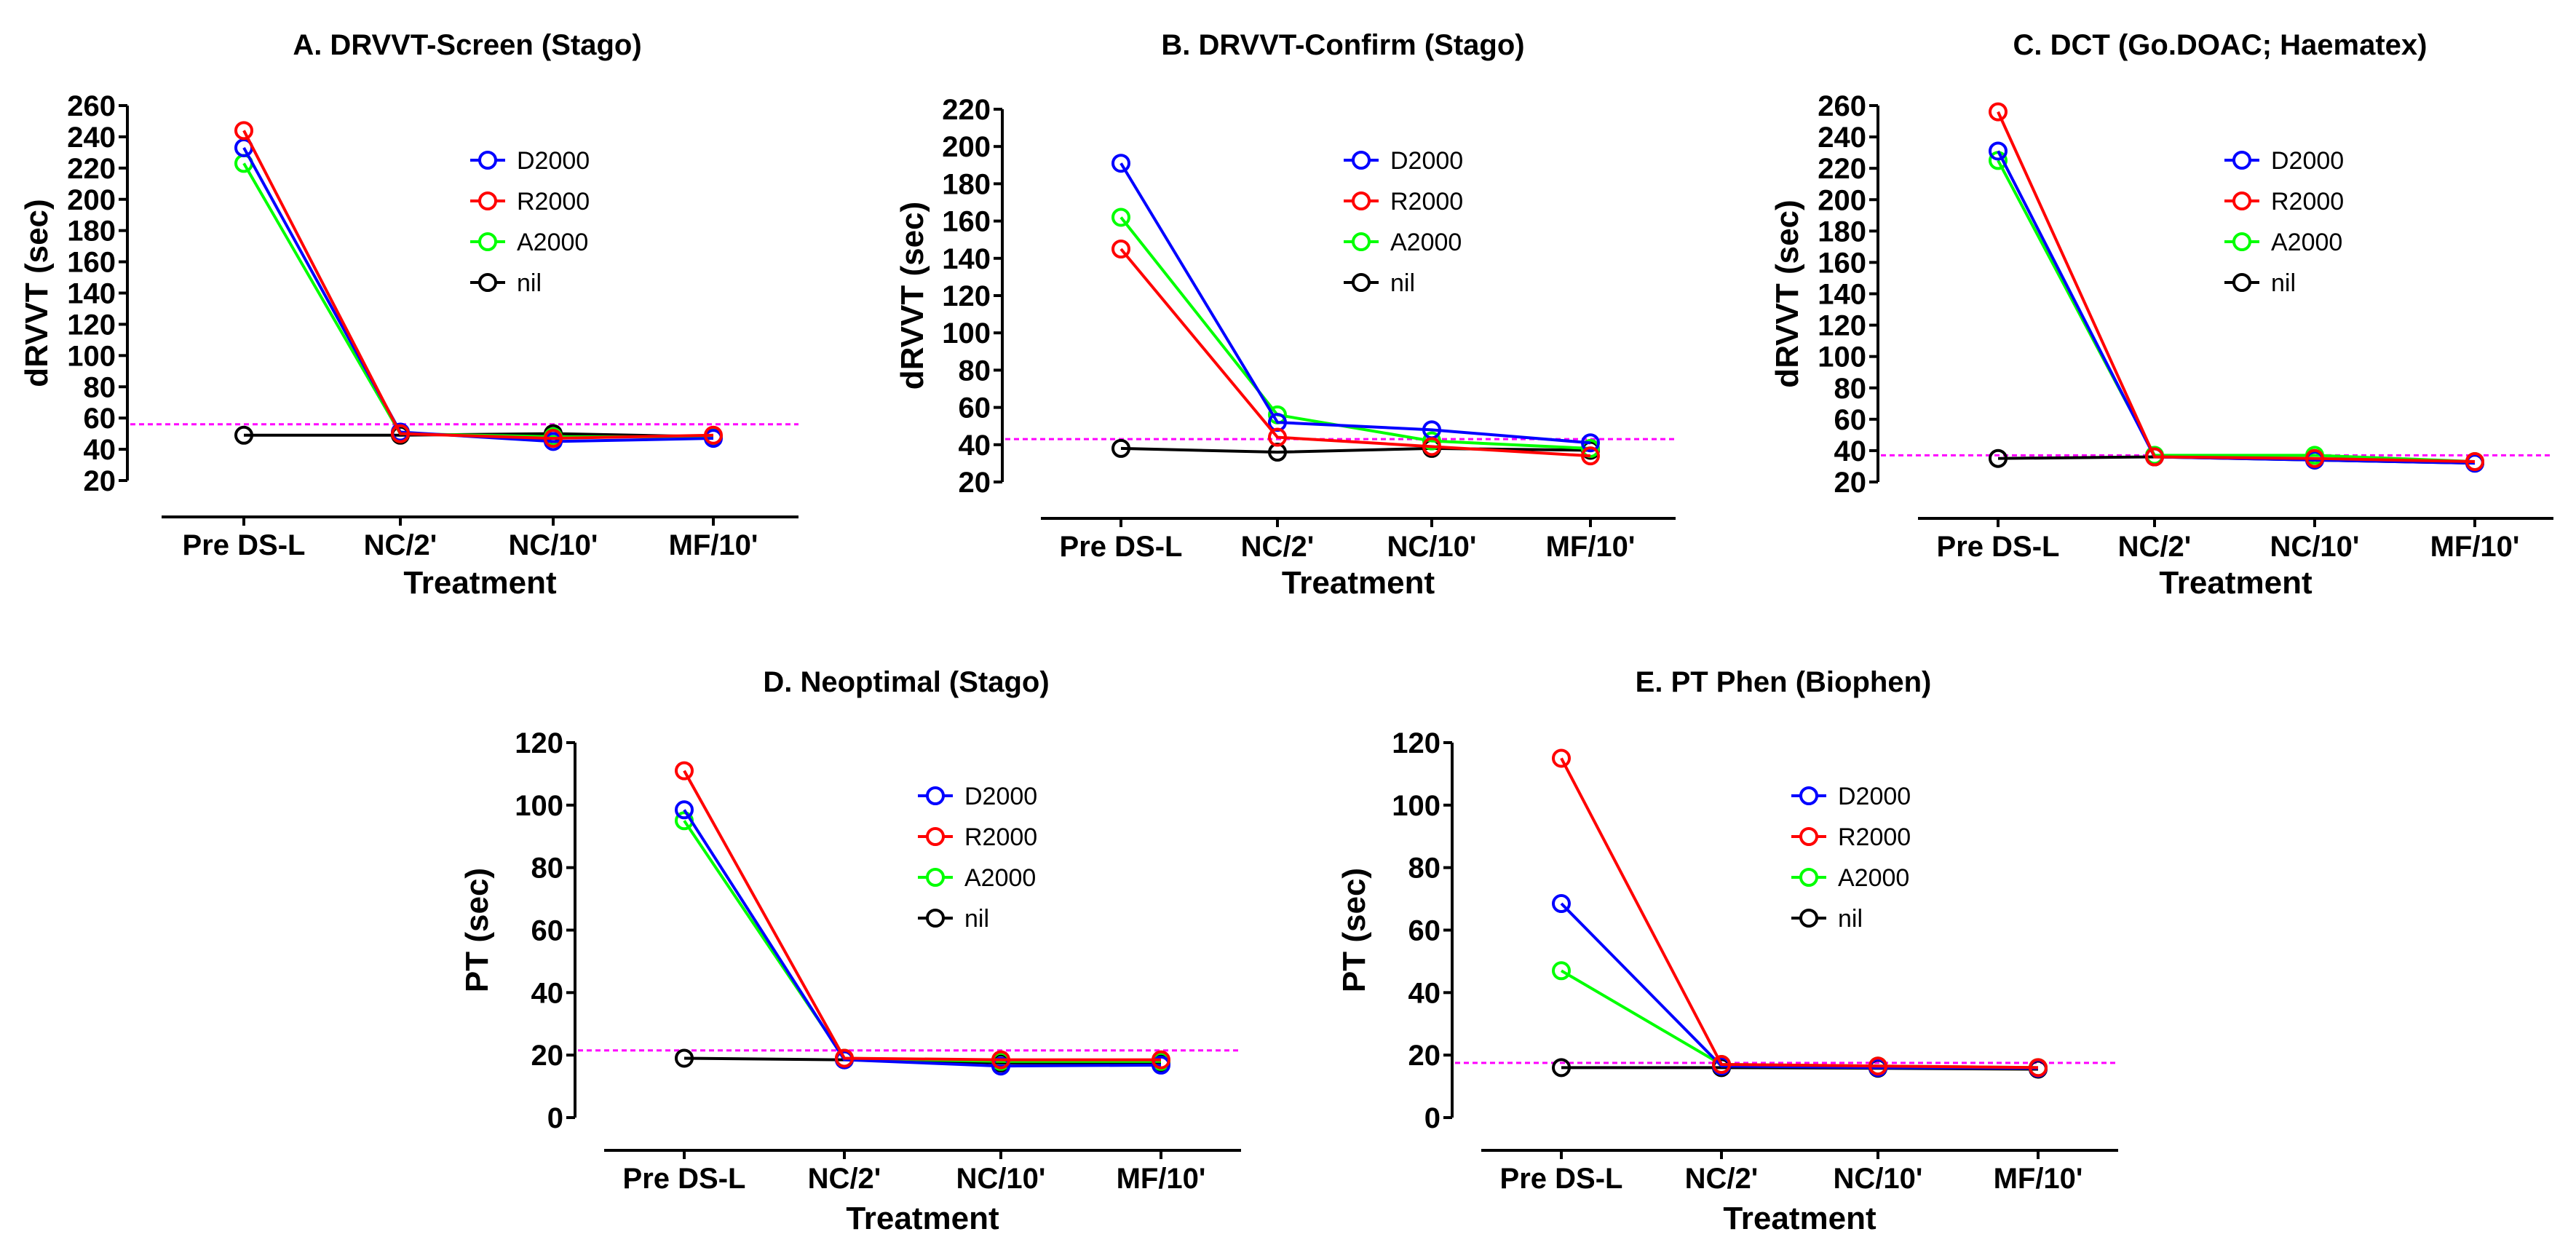  What do you see at coordinates (91, 138) in the screenshot?
I see `y-tick-label: 240` at bounding box center [91, 138].